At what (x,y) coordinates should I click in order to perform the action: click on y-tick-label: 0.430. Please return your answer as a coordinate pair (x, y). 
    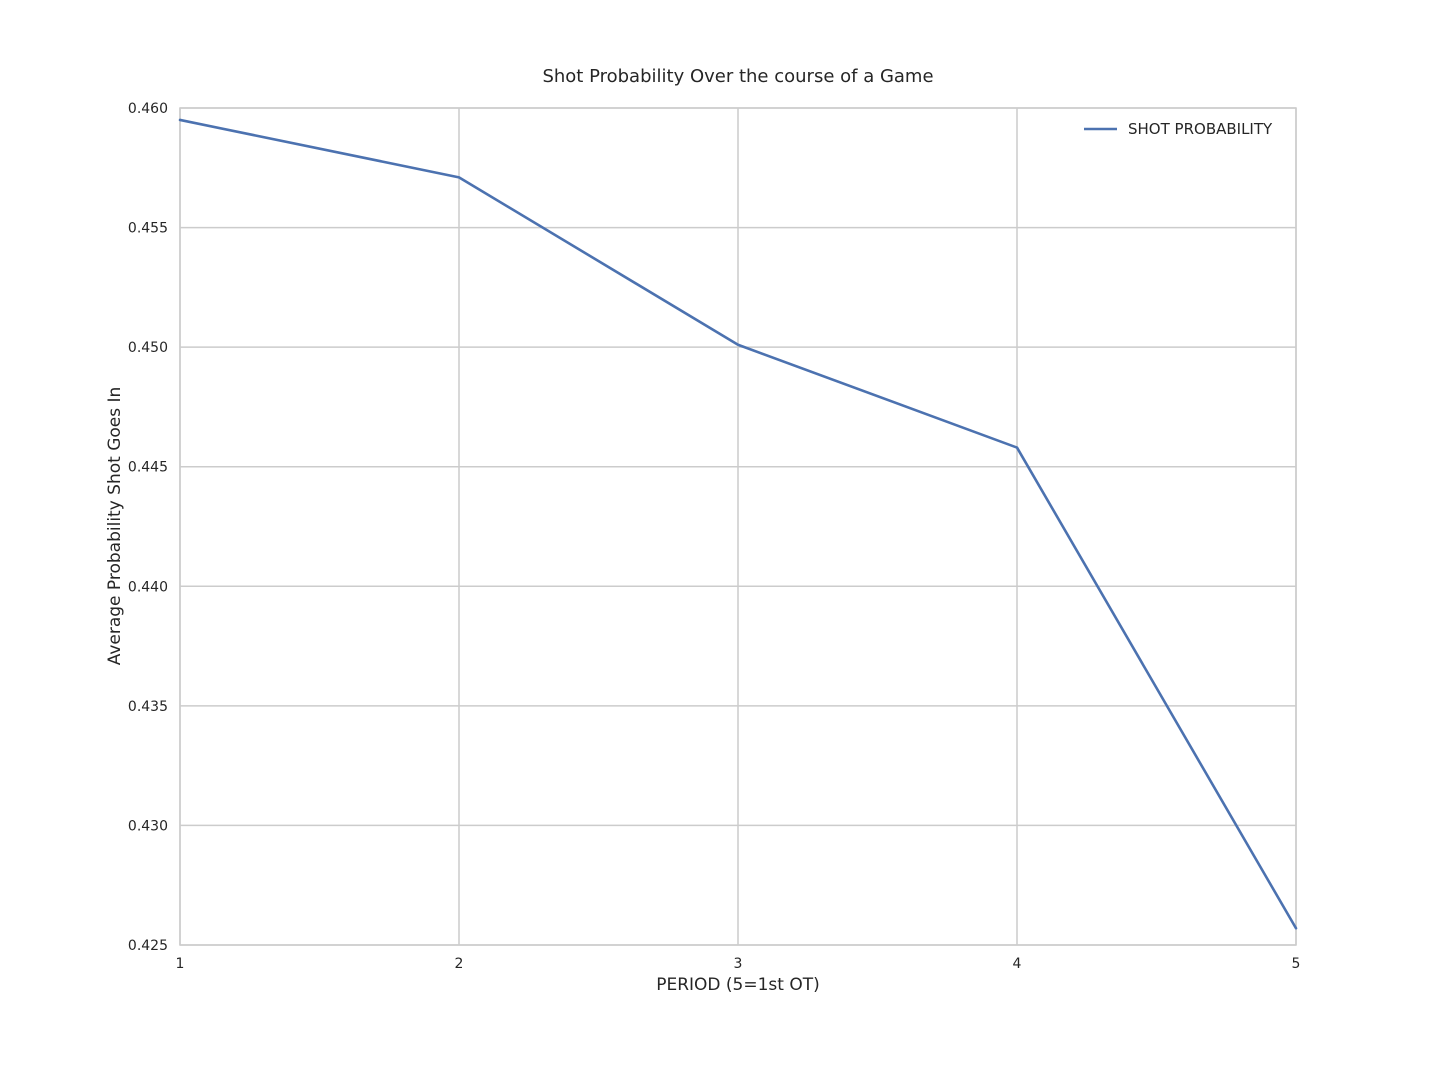
    Looking at the image, I should click on (148, 826).